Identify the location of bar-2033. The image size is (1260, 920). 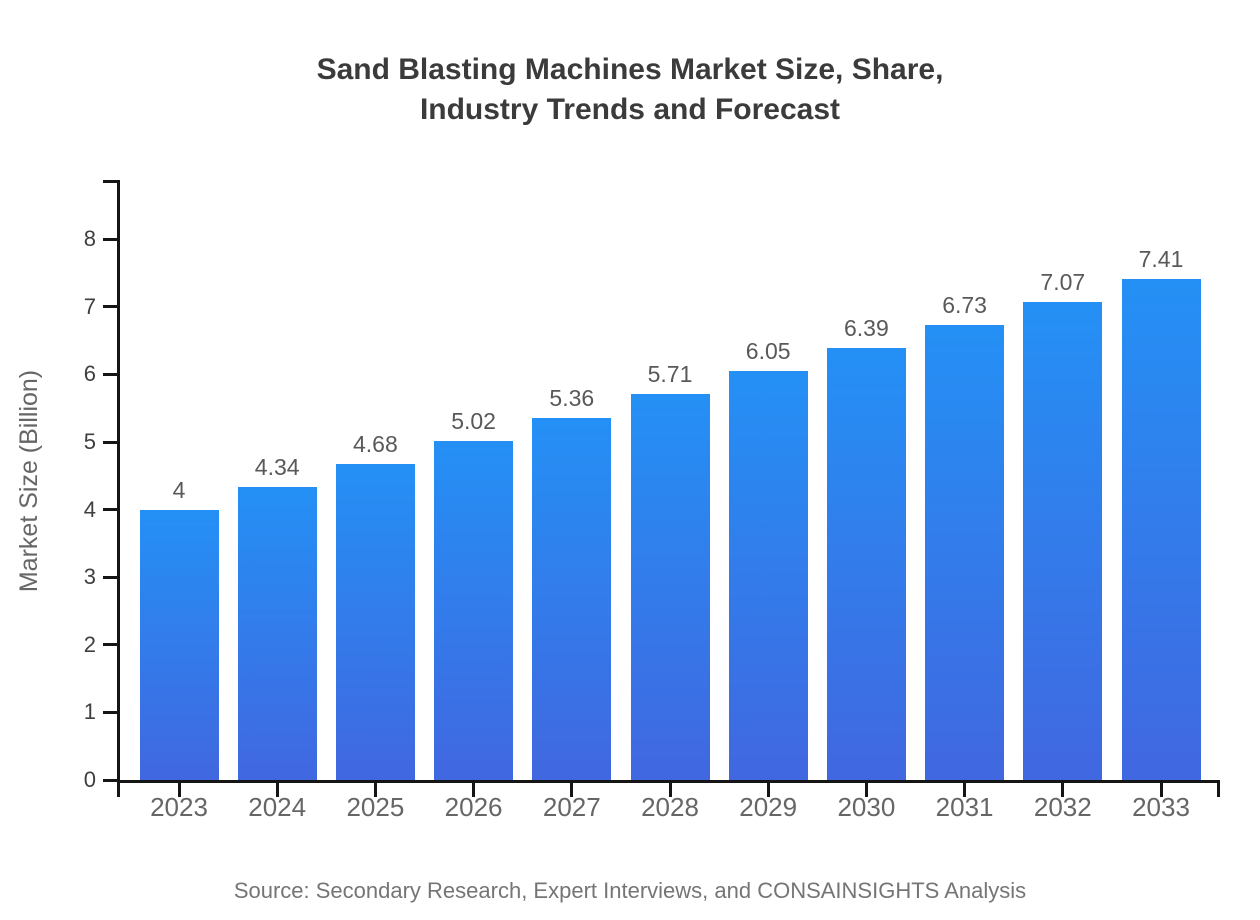
(1161, 529).